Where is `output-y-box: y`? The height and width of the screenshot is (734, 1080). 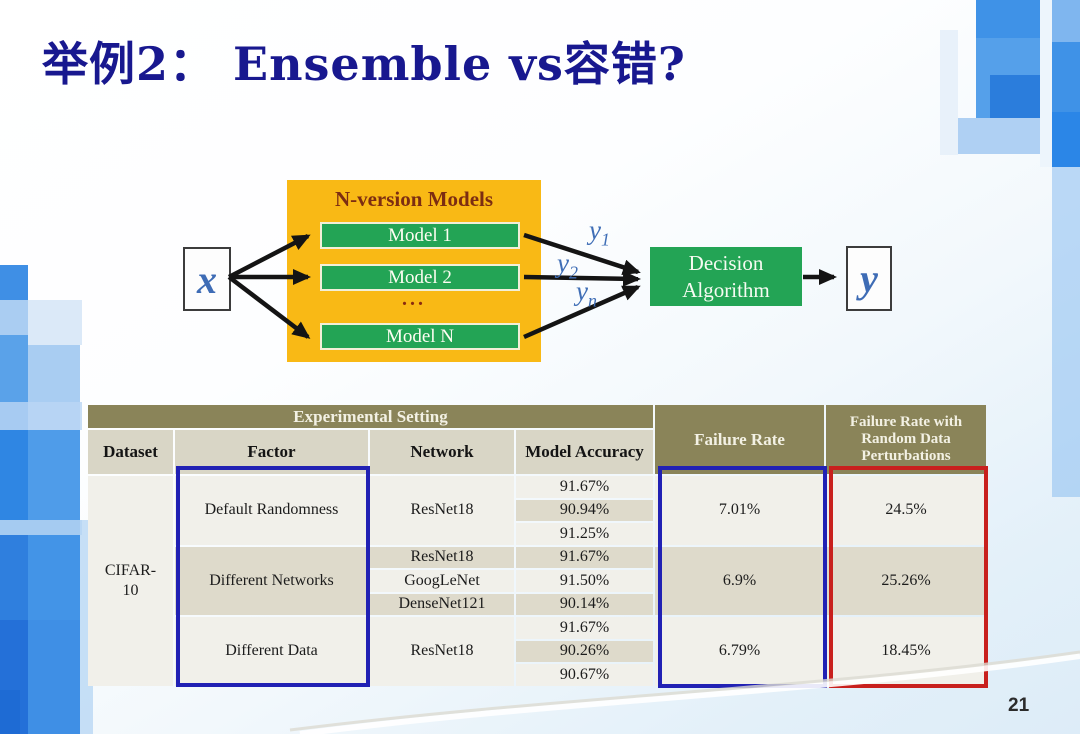
output-y-box: y is located at coordinates (869, 278).